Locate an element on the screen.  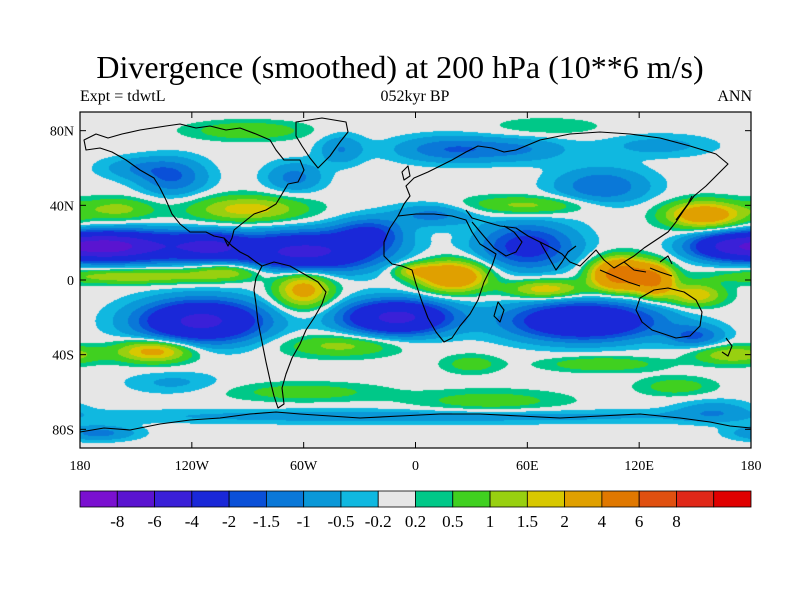
y-tick-label: 40S is located at coordinates (63, 356).